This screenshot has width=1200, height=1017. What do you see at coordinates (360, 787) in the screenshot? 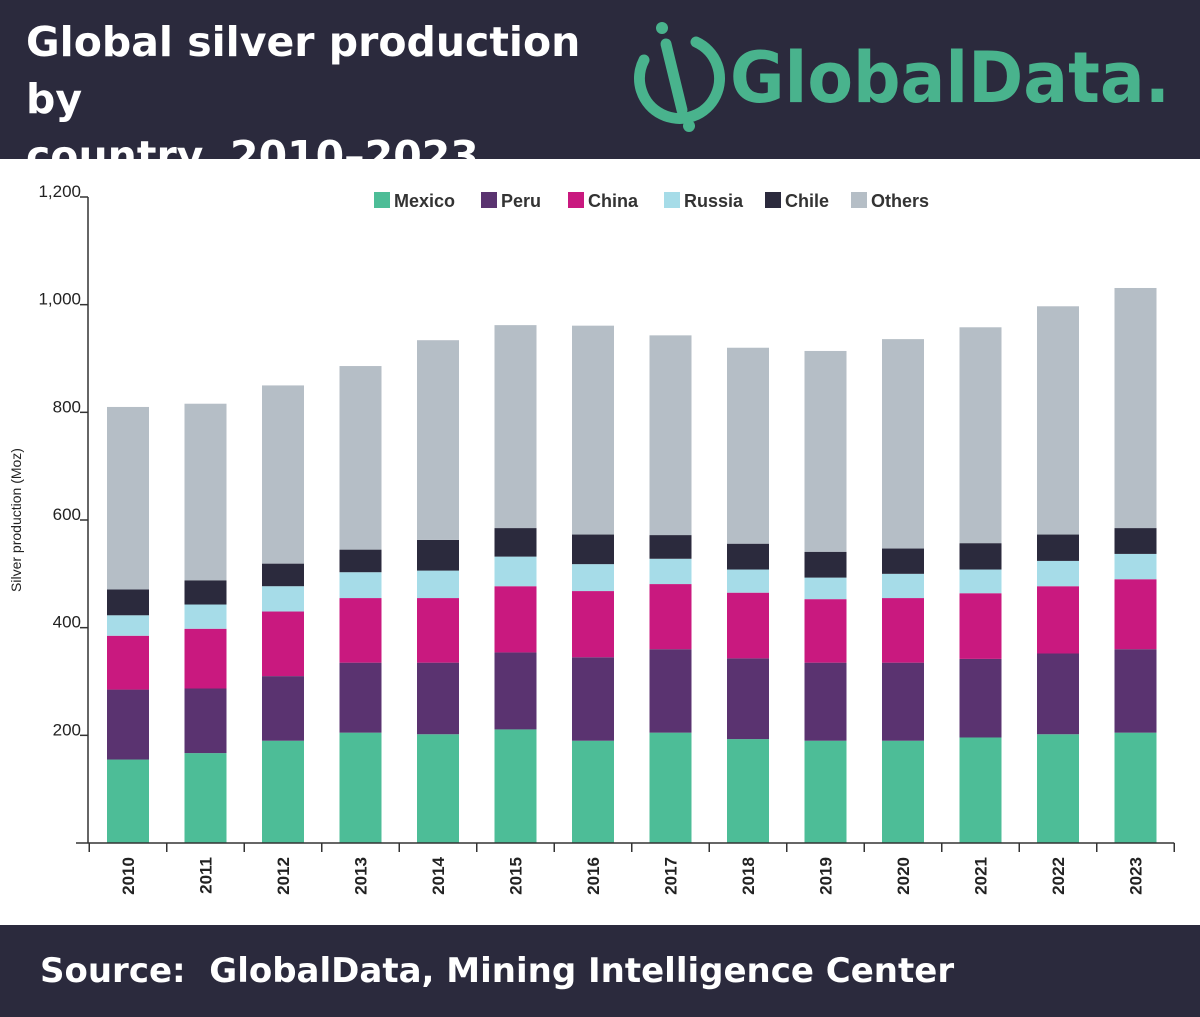
I see `bar-mexico-2013` at bounding box center [360, 787].